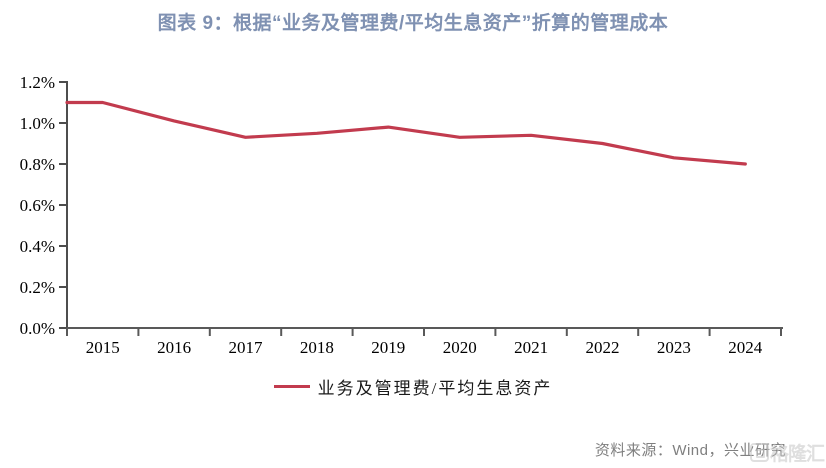 Image resolution: width=826 pixels, height=468 pixels. I want to click on x-axis-ticks, so click(424, 332).